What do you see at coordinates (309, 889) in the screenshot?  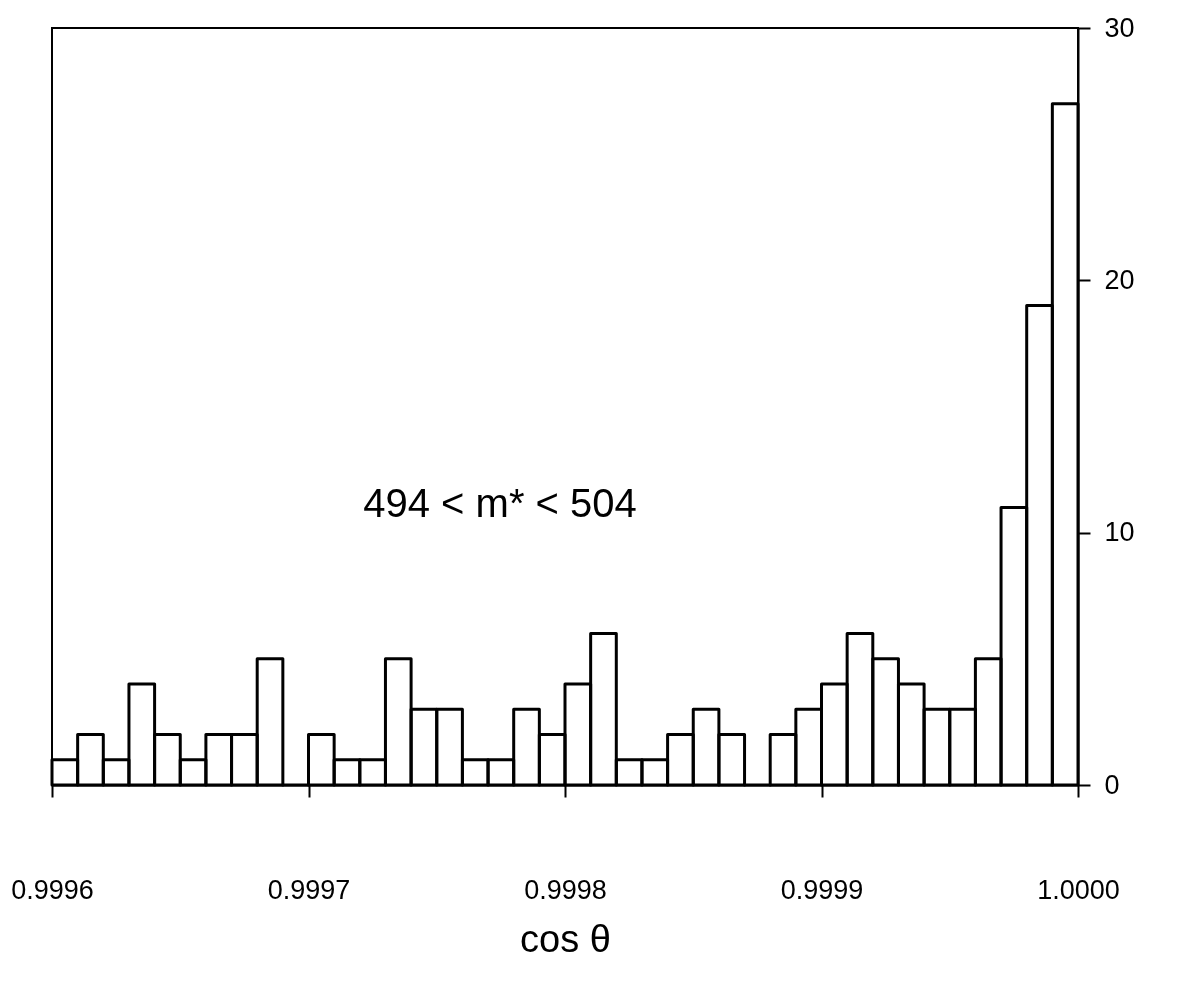 I see `x-tick-label: 0.9997` at bounding box center [309, 889].